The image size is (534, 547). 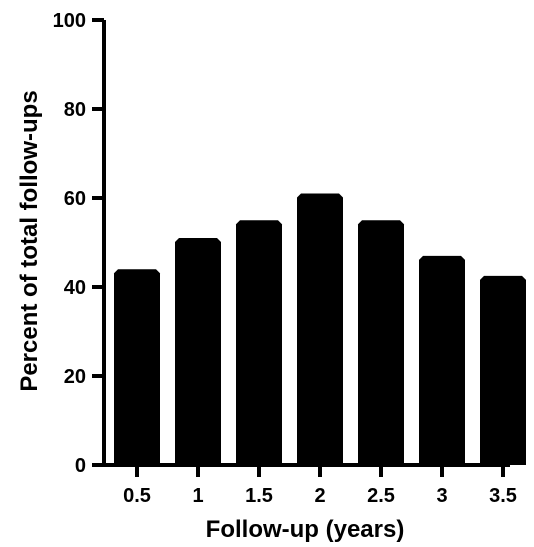 What do you see at coordinates (137, 496) in the screenshot?
I see `x-tick-label: 0.5` at bounding box center [137, 496].